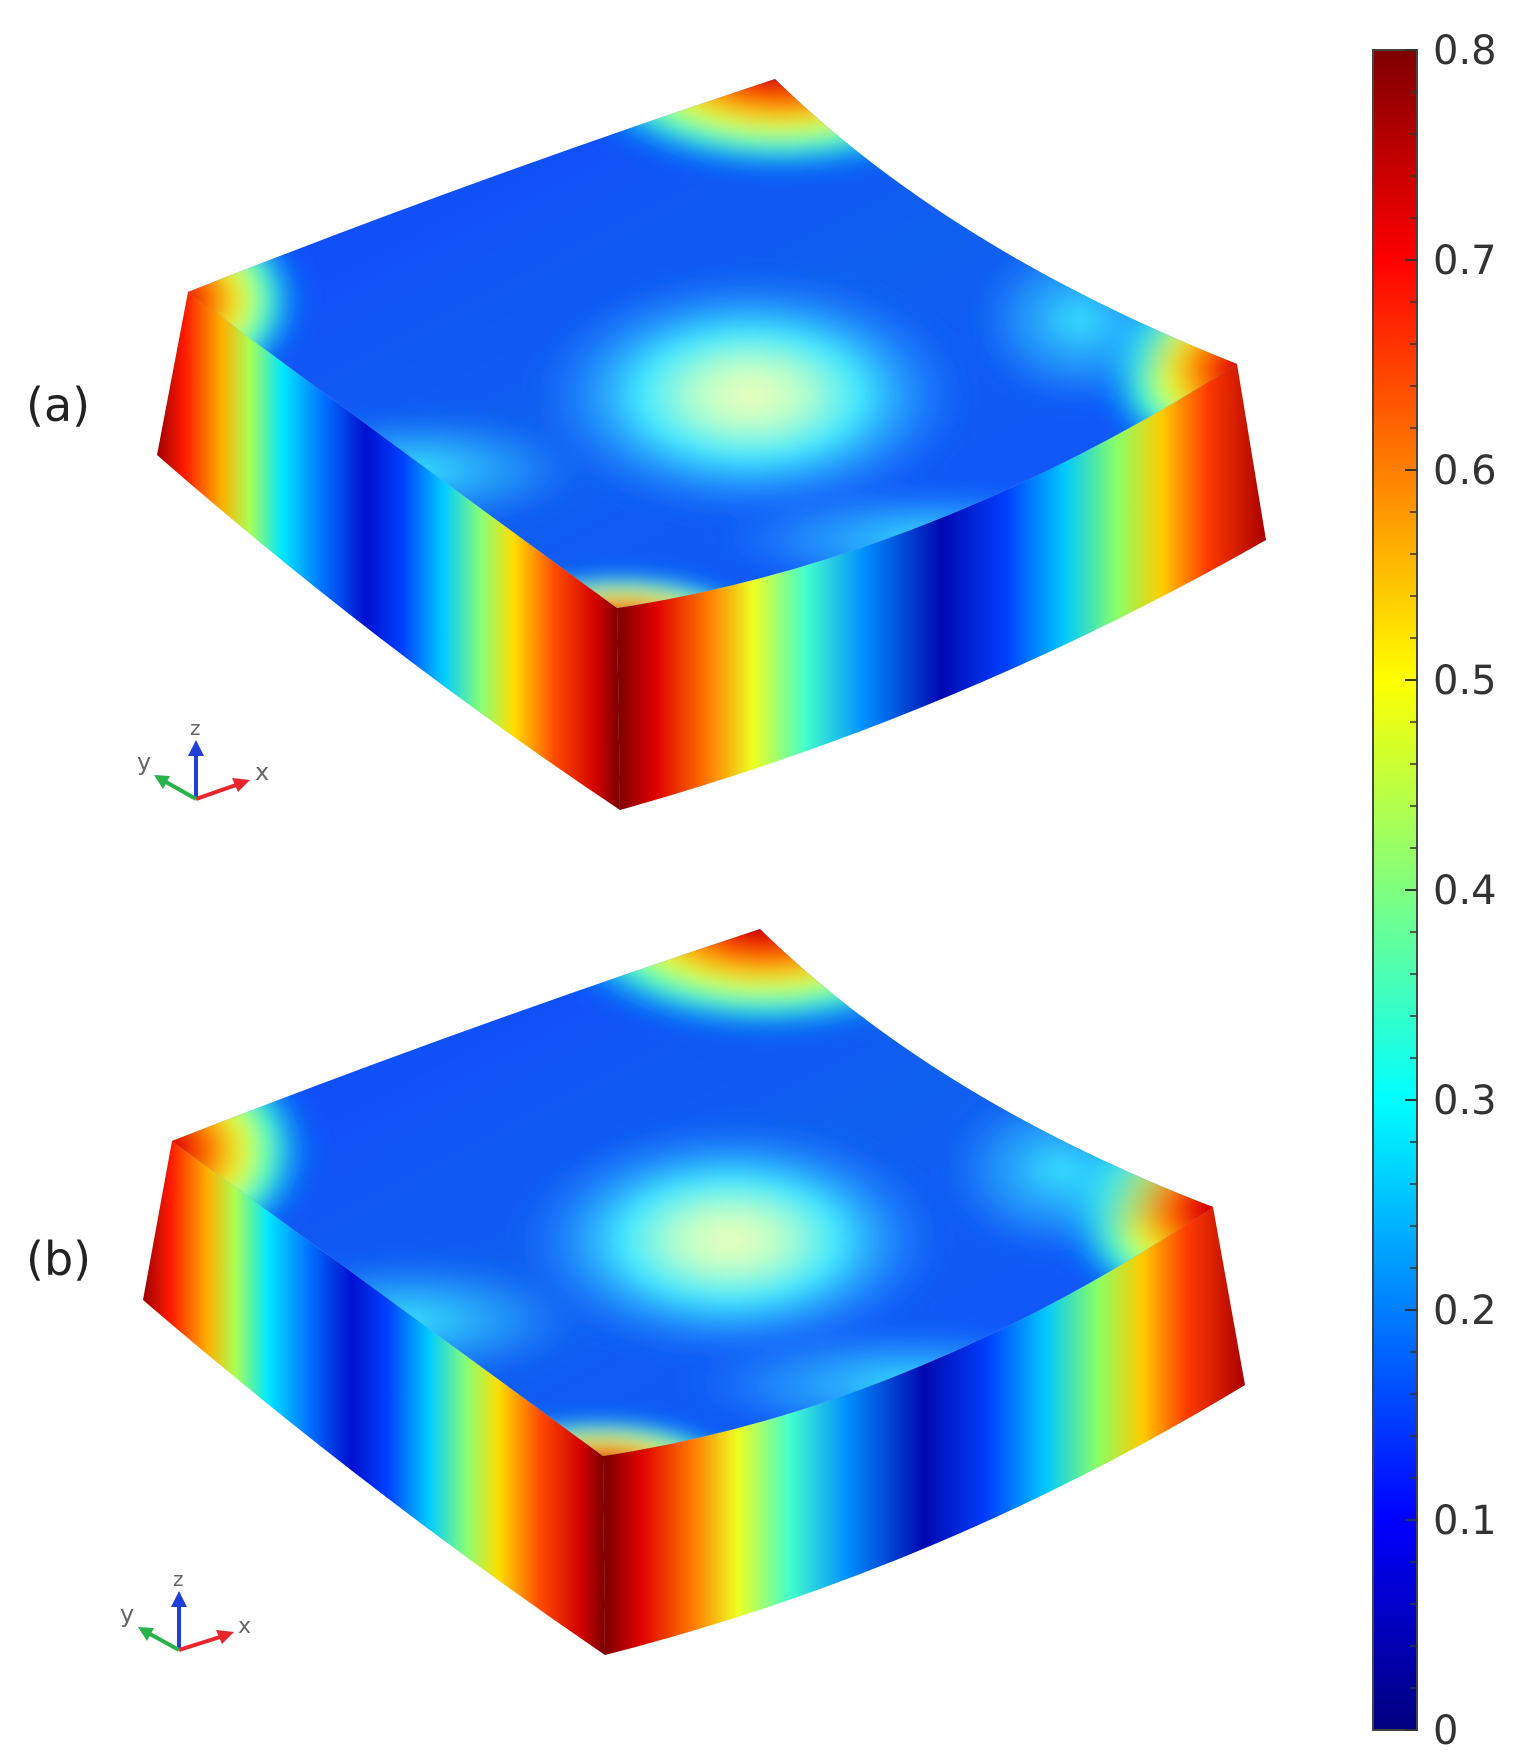 The width and height of the screenshot is (1525, 1752). What do you see at coordinates (1465, 681) in the screenshot?
I see `colorbar-tick-label-5: 0.5` at bounding box center [1465, 681].